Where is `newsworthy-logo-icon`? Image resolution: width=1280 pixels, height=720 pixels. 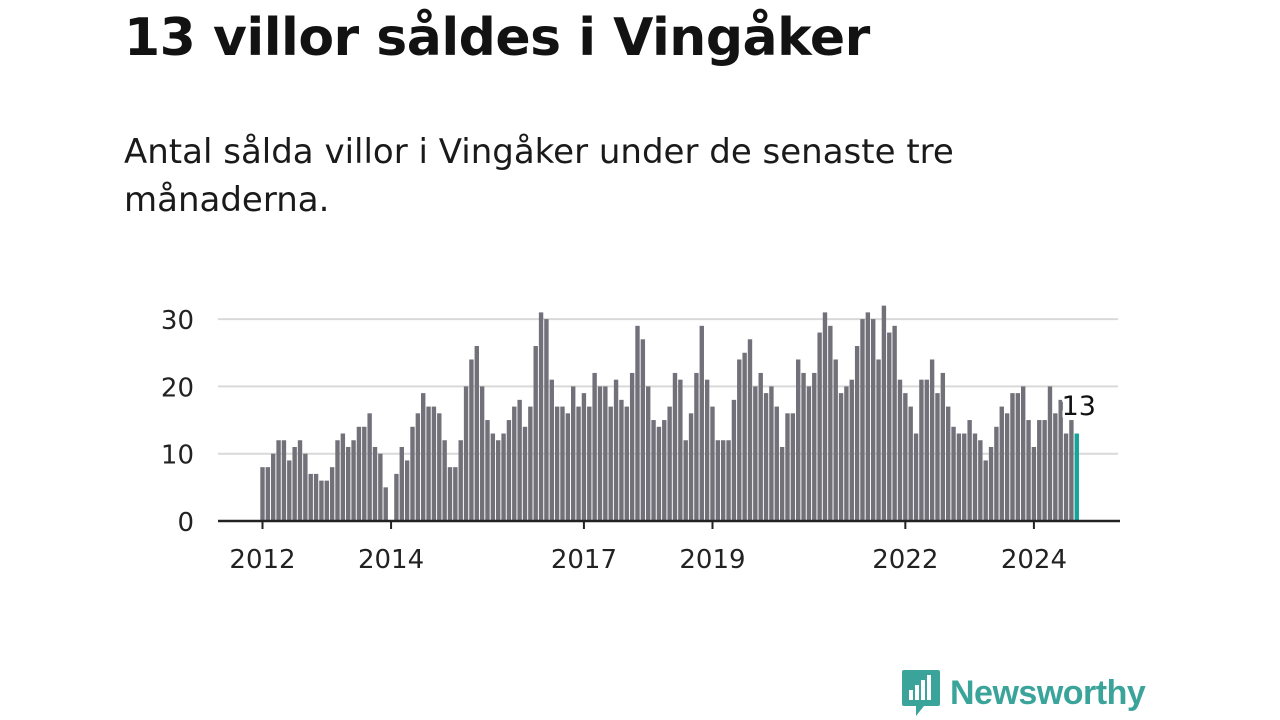 newsworthy-logo-icon is located at coordinates (921, 693).